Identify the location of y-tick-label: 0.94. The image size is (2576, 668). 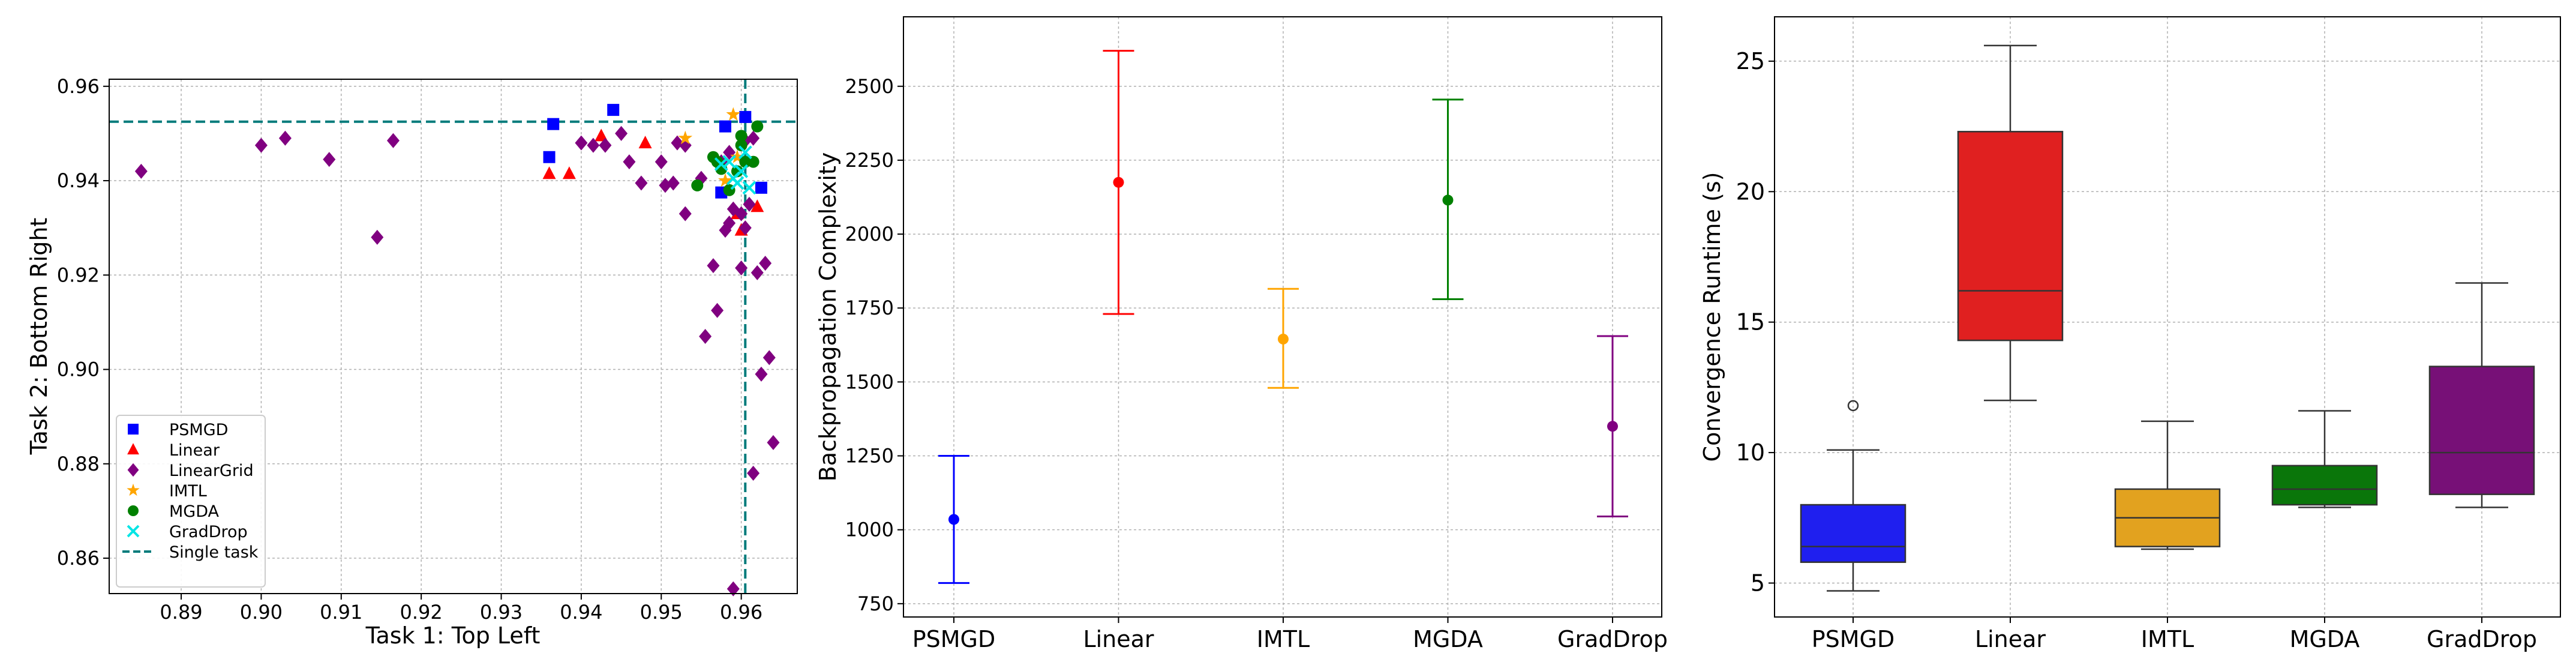
(79, 180).